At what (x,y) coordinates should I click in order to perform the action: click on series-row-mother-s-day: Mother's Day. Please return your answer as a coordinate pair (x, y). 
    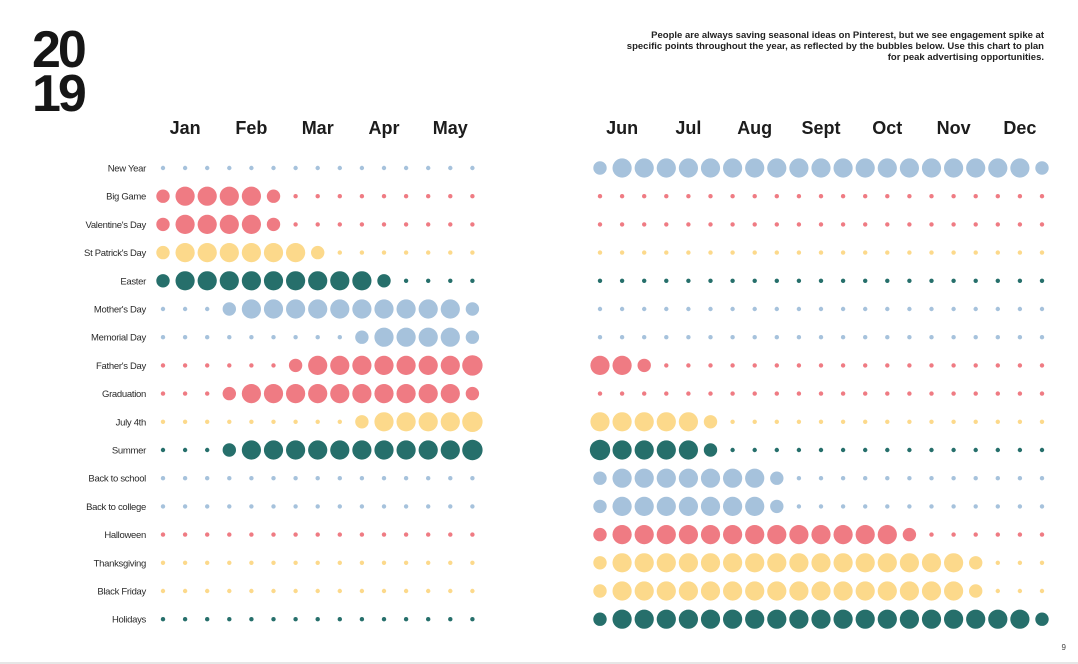
    Looking at the image, I should click on (569, 309).